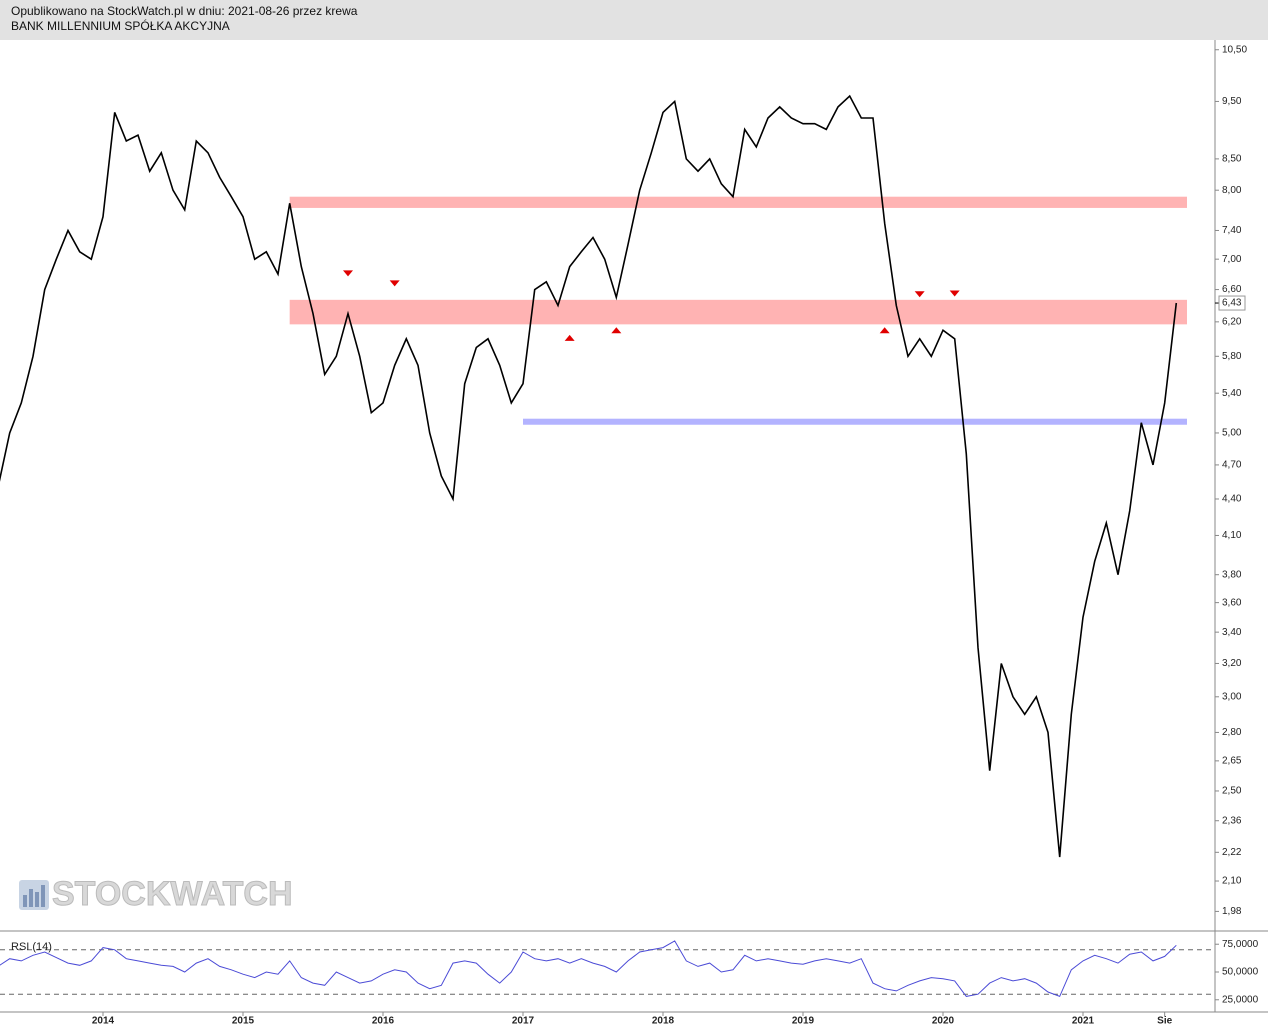 The image size is (1268, 1035). What do you see at coordinates (1232, 911) in the screenshot?
I see `y-tick-label: 1,98` at bounding box center [1232, 911].